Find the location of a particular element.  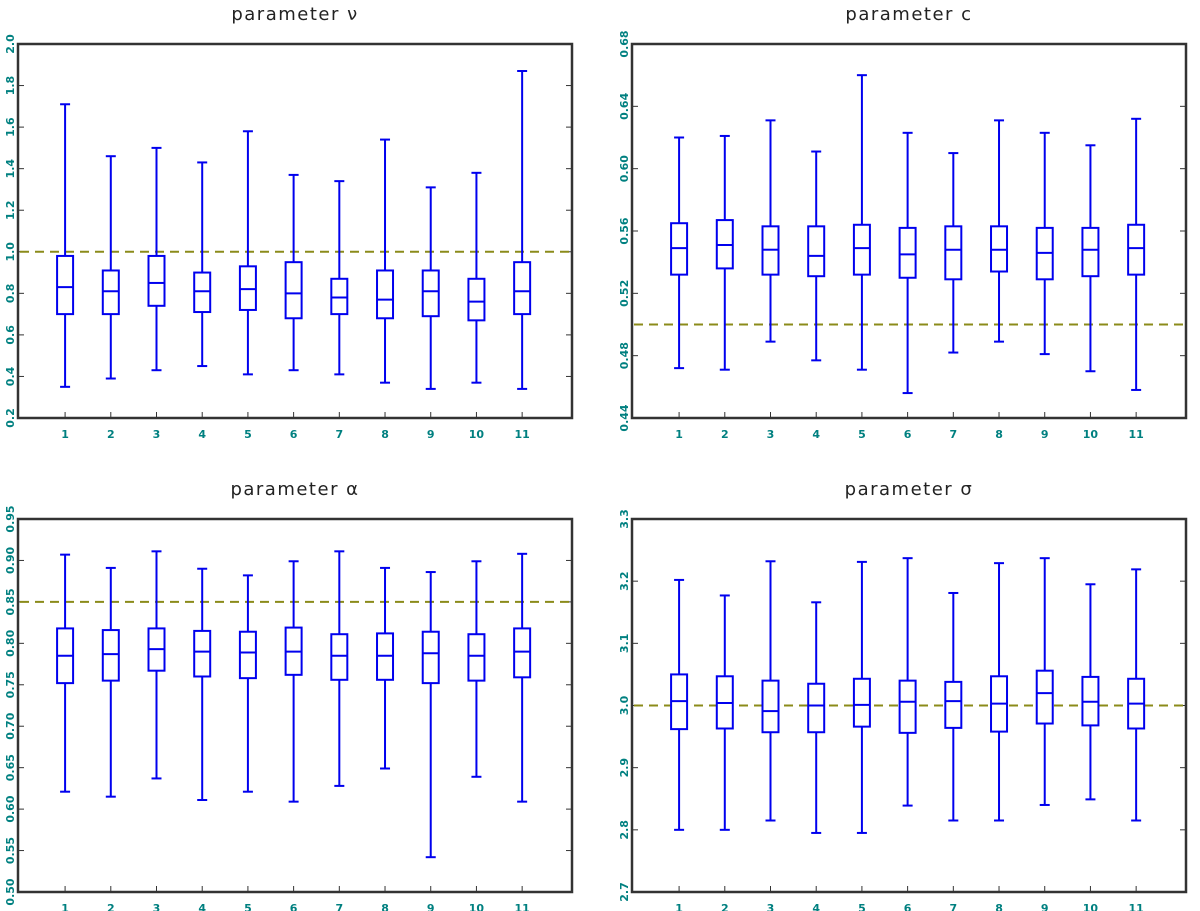

y-tick-label: 0.6 is located at coordinates (10, 335).